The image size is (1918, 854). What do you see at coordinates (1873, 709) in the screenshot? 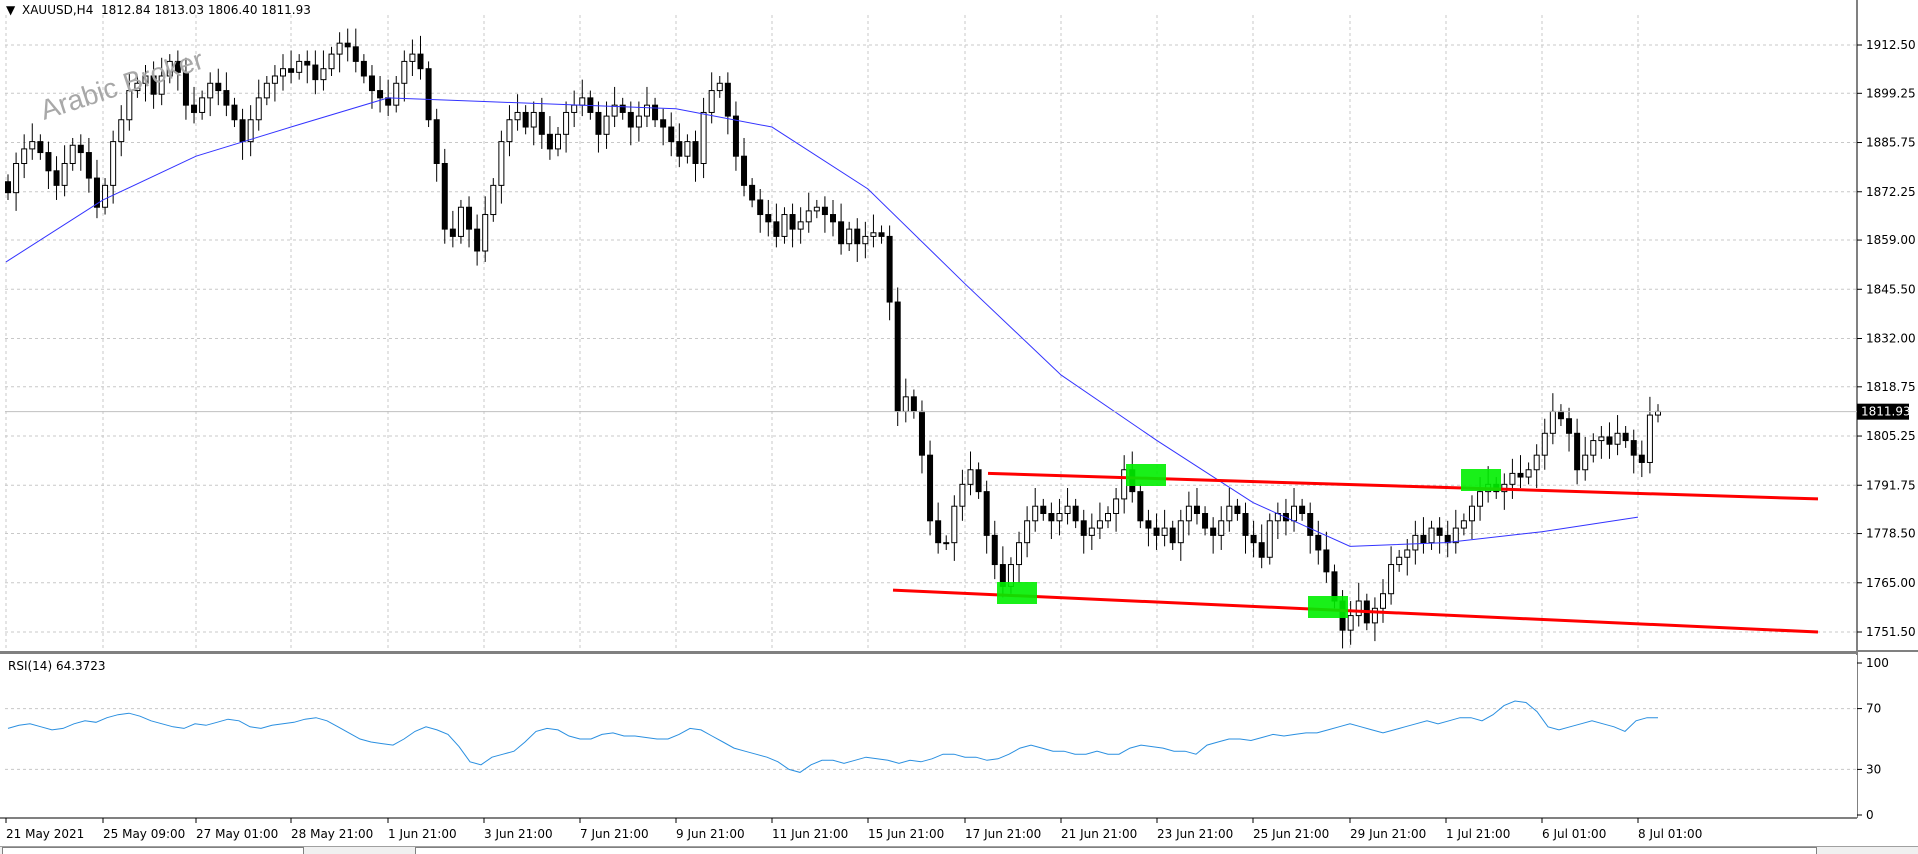
I see `rsi-level-label: 70` at bounding box center [1873, 709].